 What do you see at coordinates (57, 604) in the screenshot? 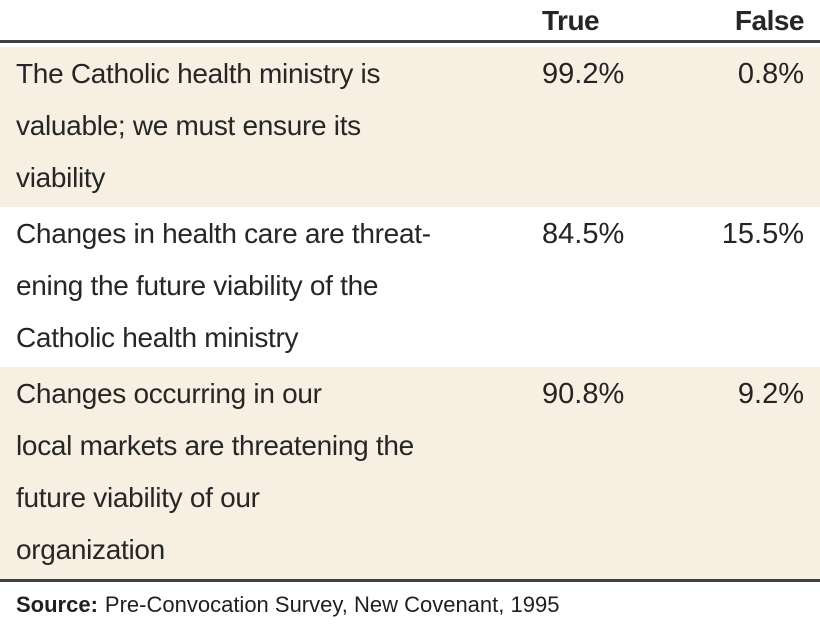
I see `source-label: Source:` at bounding box center [57, 604].